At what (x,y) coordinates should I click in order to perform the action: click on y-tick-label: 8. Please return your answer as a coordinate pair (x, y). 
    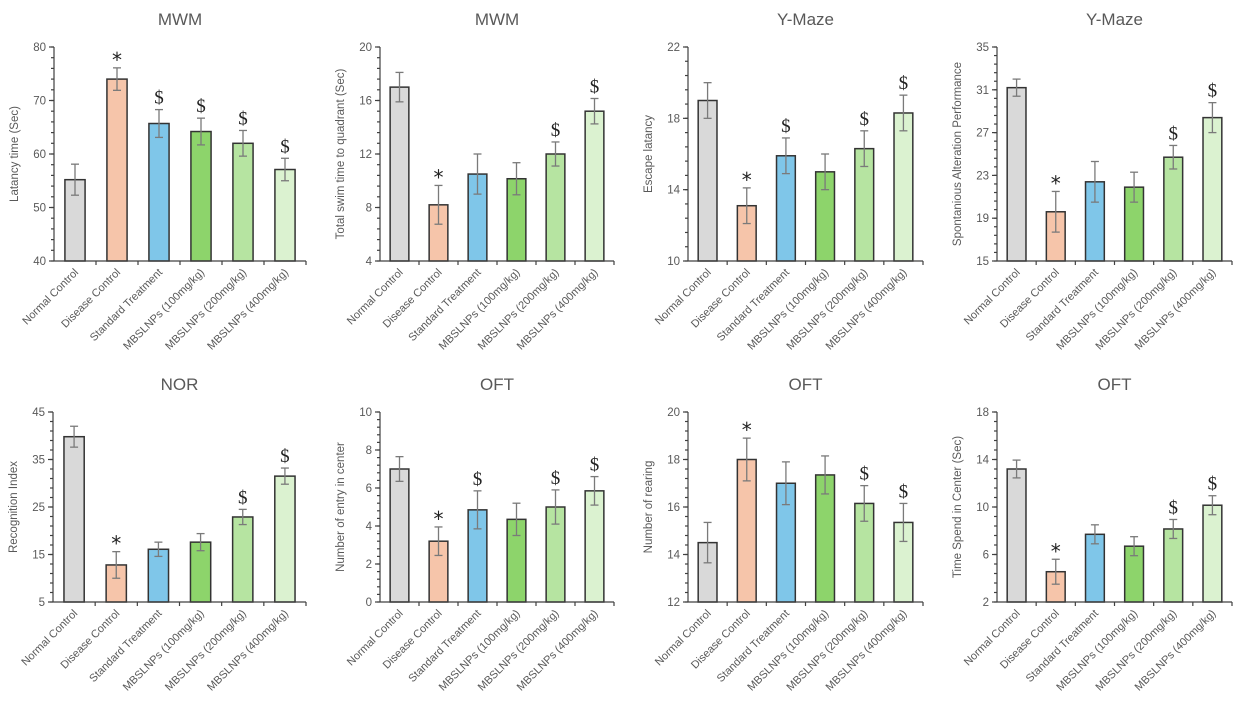
    Looking at the image, I should click on (369, 209).